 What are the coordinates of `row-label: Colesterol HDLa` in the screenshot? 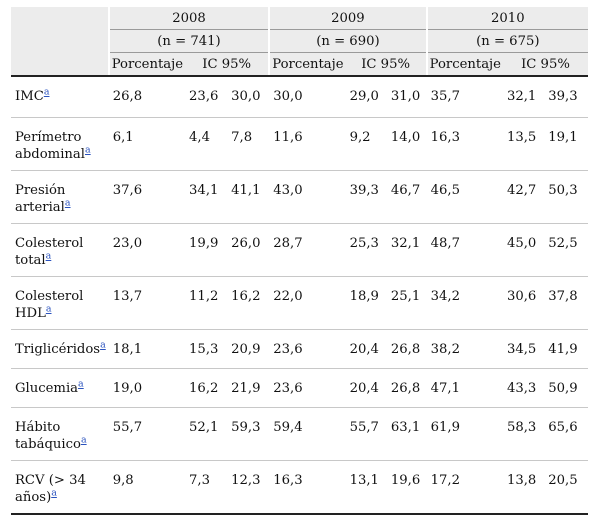 It's located at (60, 303).